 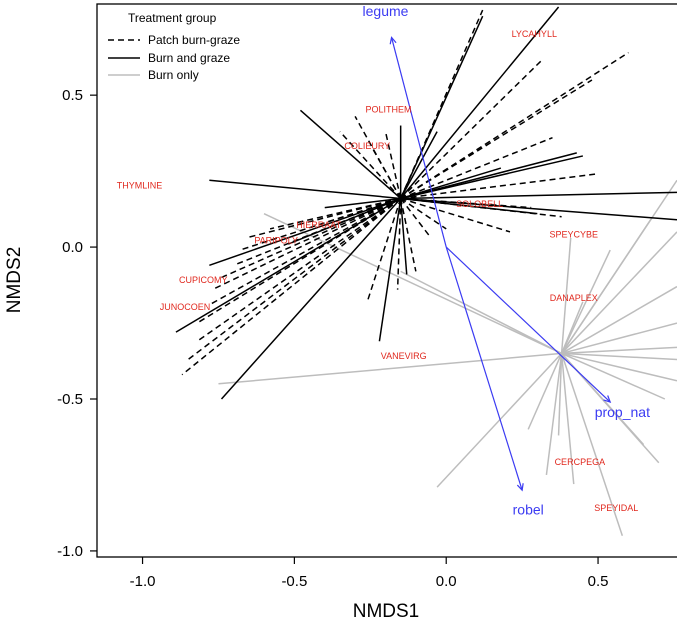 I want to click on vector-arrowhead-legume, so click(x=393, y=40).